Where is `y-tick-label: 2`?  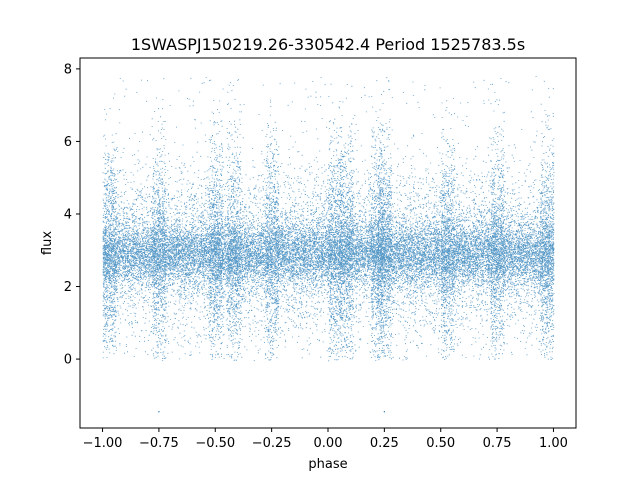 y-tick-label: 2 is located at coordinates (68, 287).